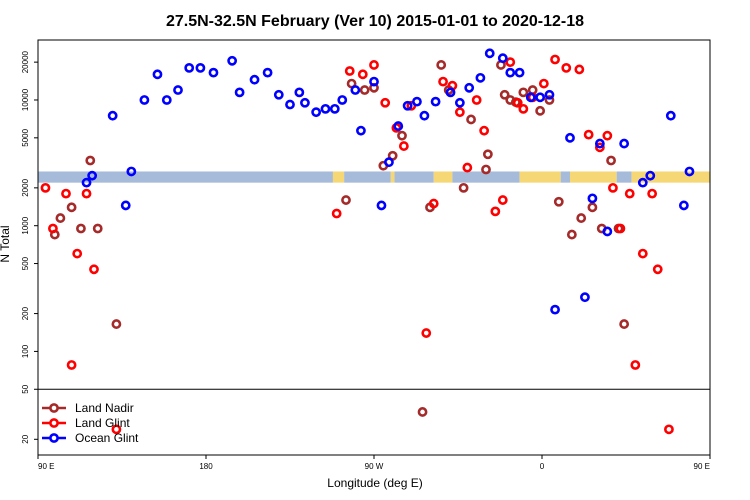  I want to click on y-tick-label: 5000, so click(25, 137).